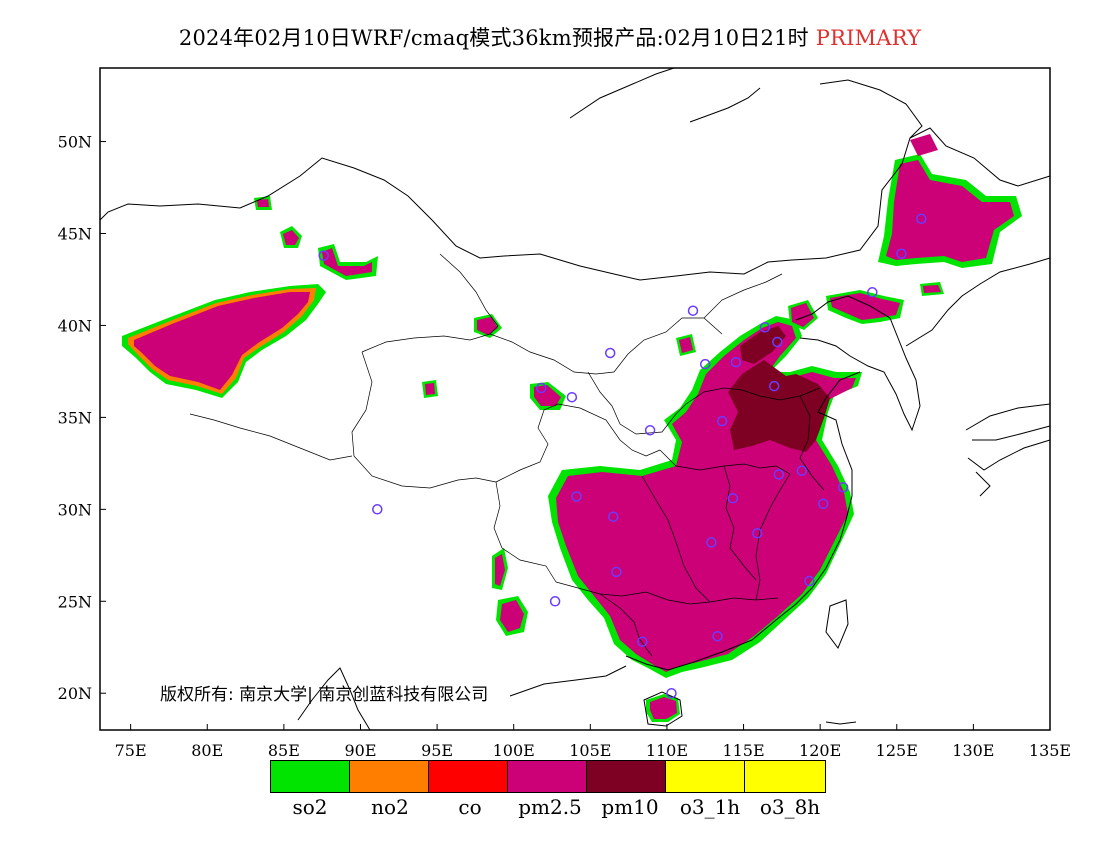 The image size is (1100, 850). Describe the element at coordinates (663, 708) in the screenshot. I see `region-hainan-pm25` at that location.